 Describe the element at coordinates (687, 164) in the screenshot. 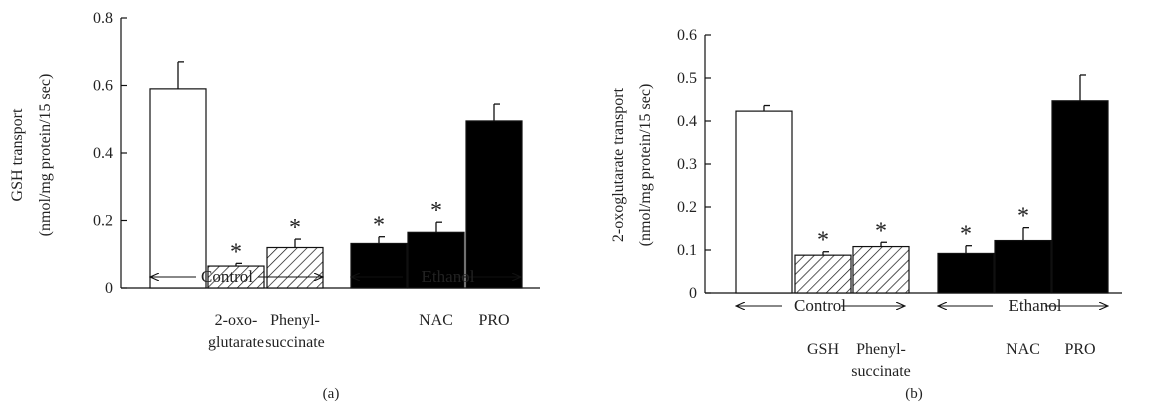

I see `y-tick-label: 0.3` at that location.